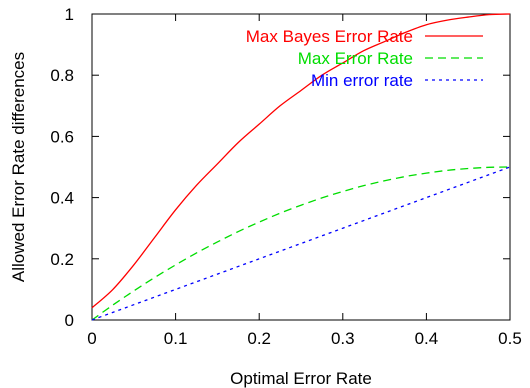 This screenshot has width=530, height=388. Describe the element at coordinates (91, 338) in the screenshot. I see `x-tick-label: 0` at that location.